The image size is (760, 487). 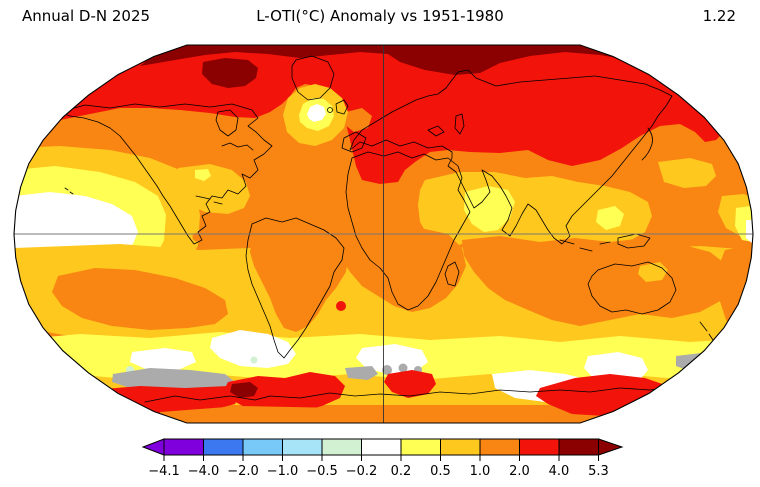 I want to click on map-main-title: L-OTI(°C) Anomaly vs 1951-1980, so click(x=380, y=16).